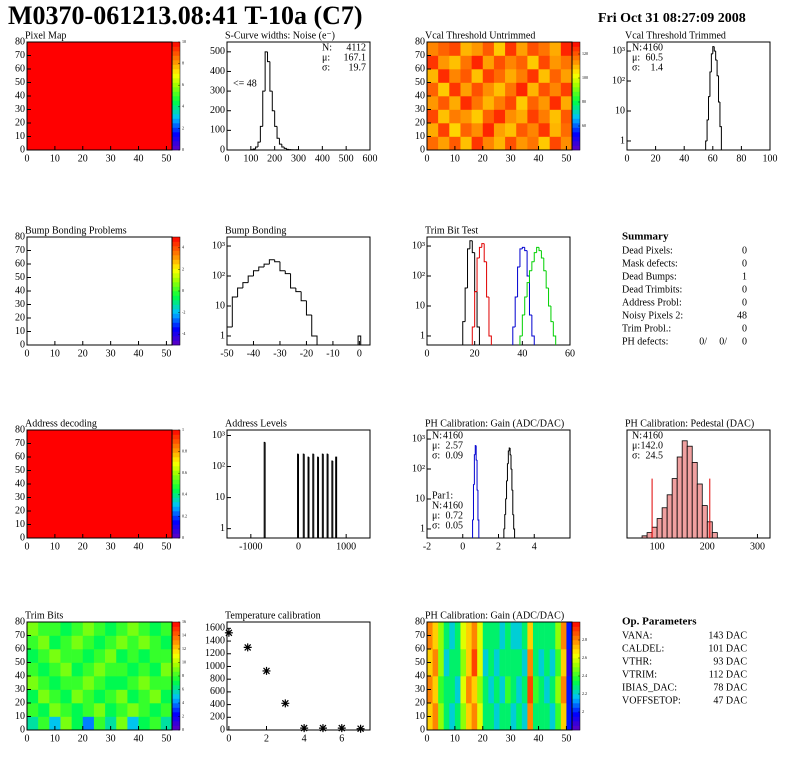  What do you see at coordinates (111, 546) in the screenshot?
I see `x-tick-label: 30` at bounding box center [111, 546].